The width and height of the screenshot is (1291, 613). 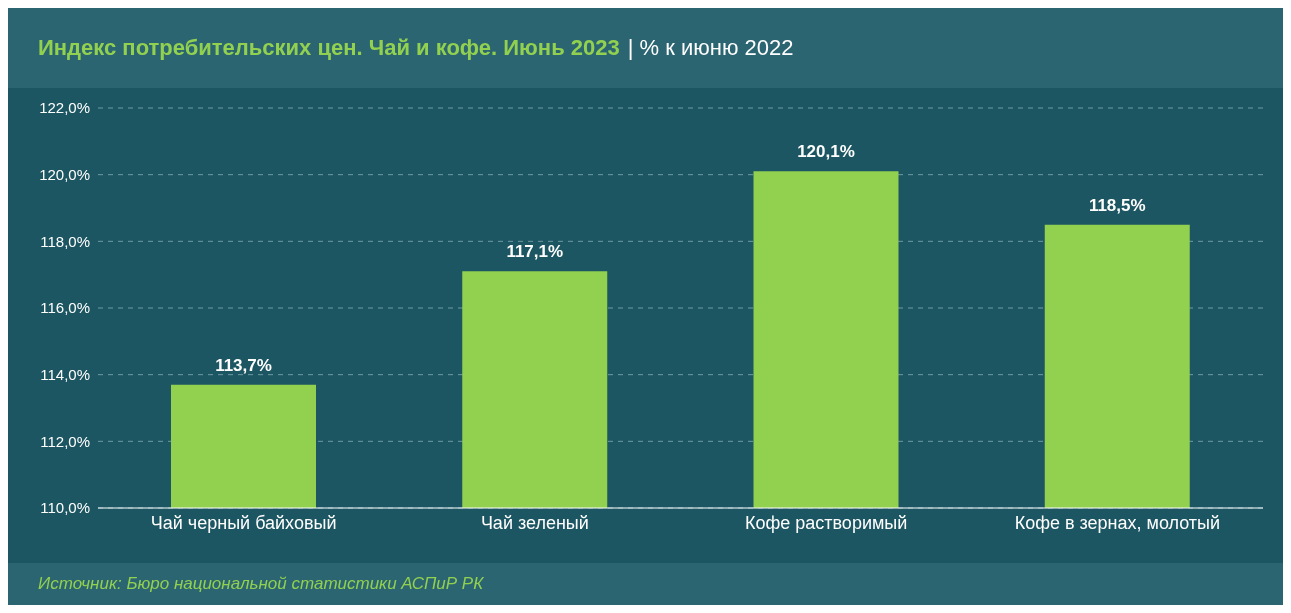 What do you see at coordinates (65, 508) in the screenshot?
I see `y-tick-label: 110,0%` at bounding box center [65, 508].